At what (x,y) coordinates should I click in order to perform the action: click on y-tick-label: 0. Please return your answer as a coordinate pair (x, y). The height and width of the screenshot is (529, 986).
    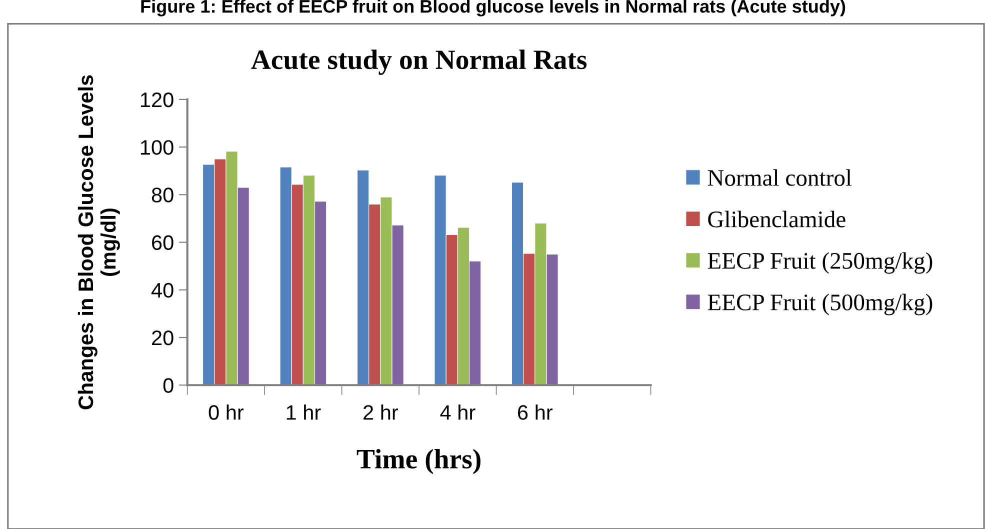
    Looking at the image, I should click on (168, 385).